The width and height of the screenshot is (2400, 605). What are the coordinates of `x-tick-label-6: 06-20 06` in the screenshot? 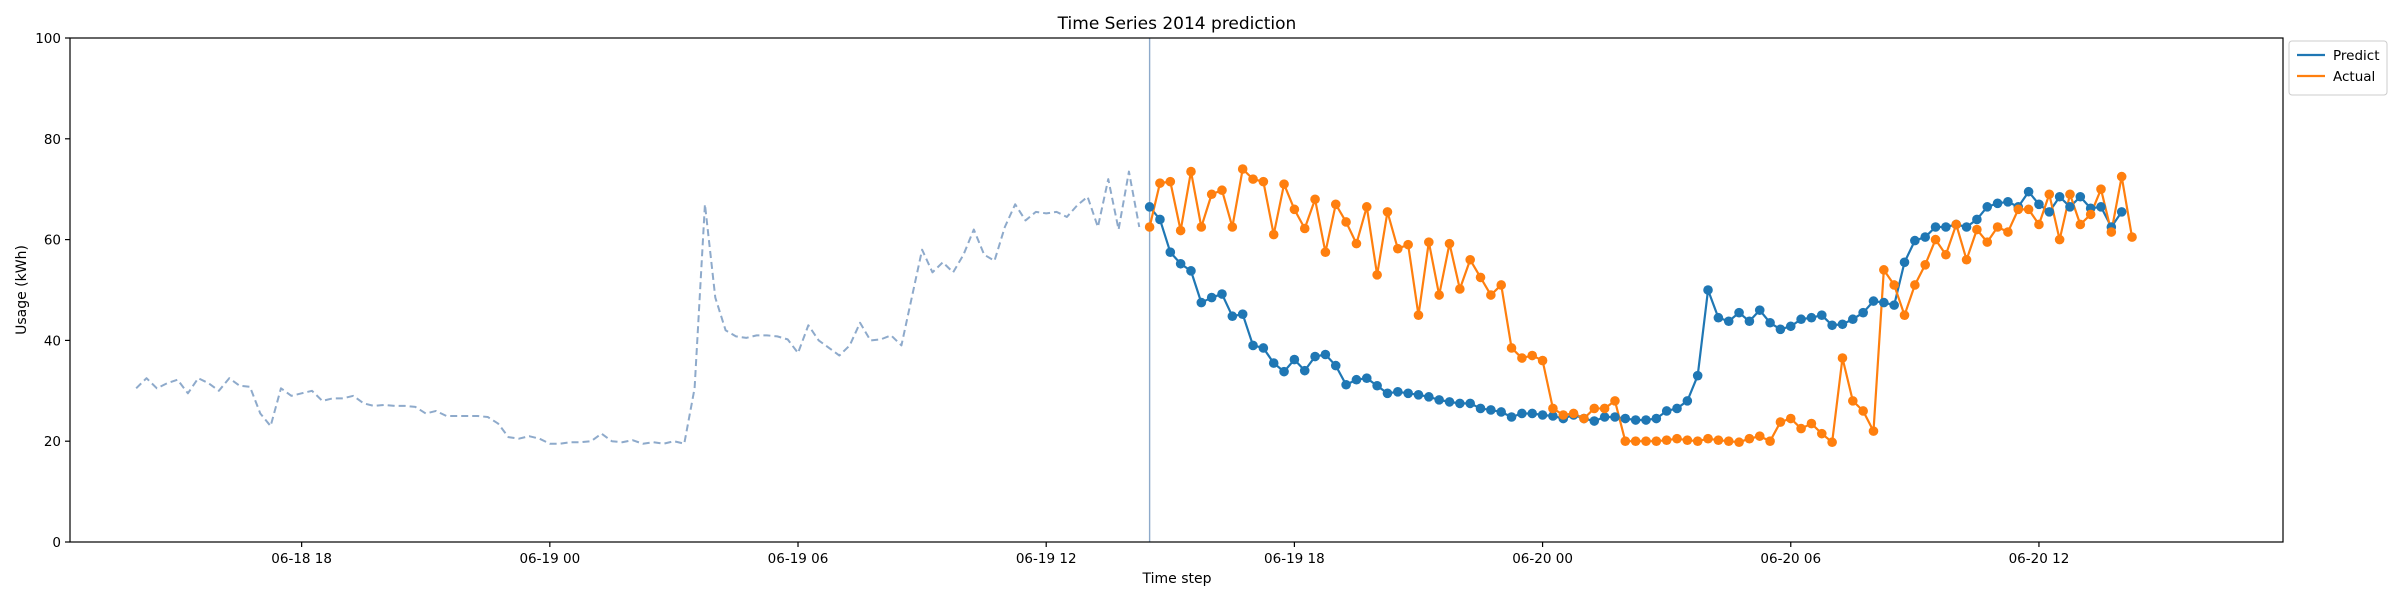 It's located at (1790, 559).